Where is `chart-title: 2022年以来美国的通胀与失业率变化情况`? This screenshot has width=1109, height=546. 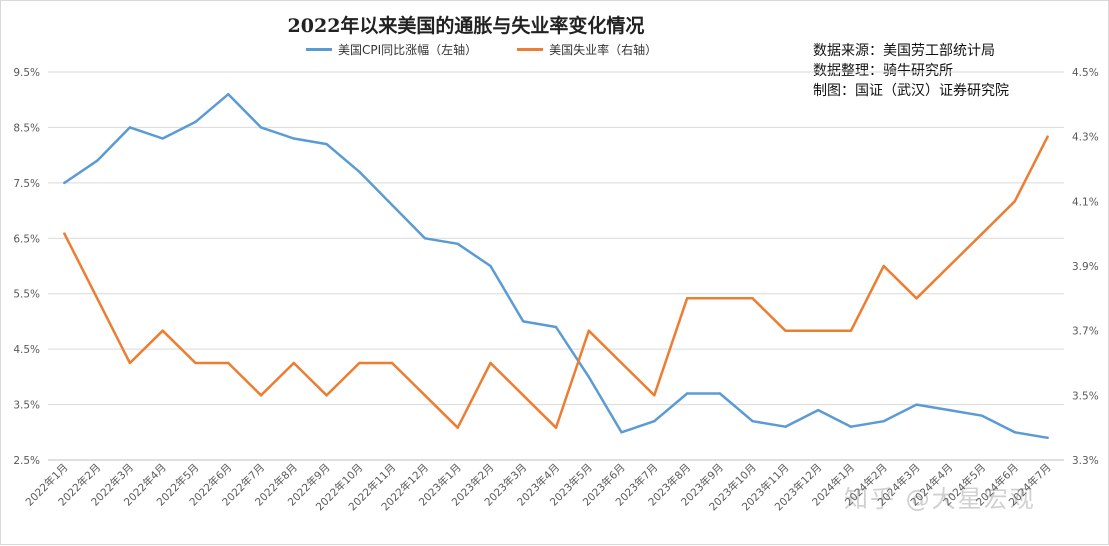 chart-title: 2022年以来美国的通胀与失业率变化情况 is located at coordinates (466, 26).